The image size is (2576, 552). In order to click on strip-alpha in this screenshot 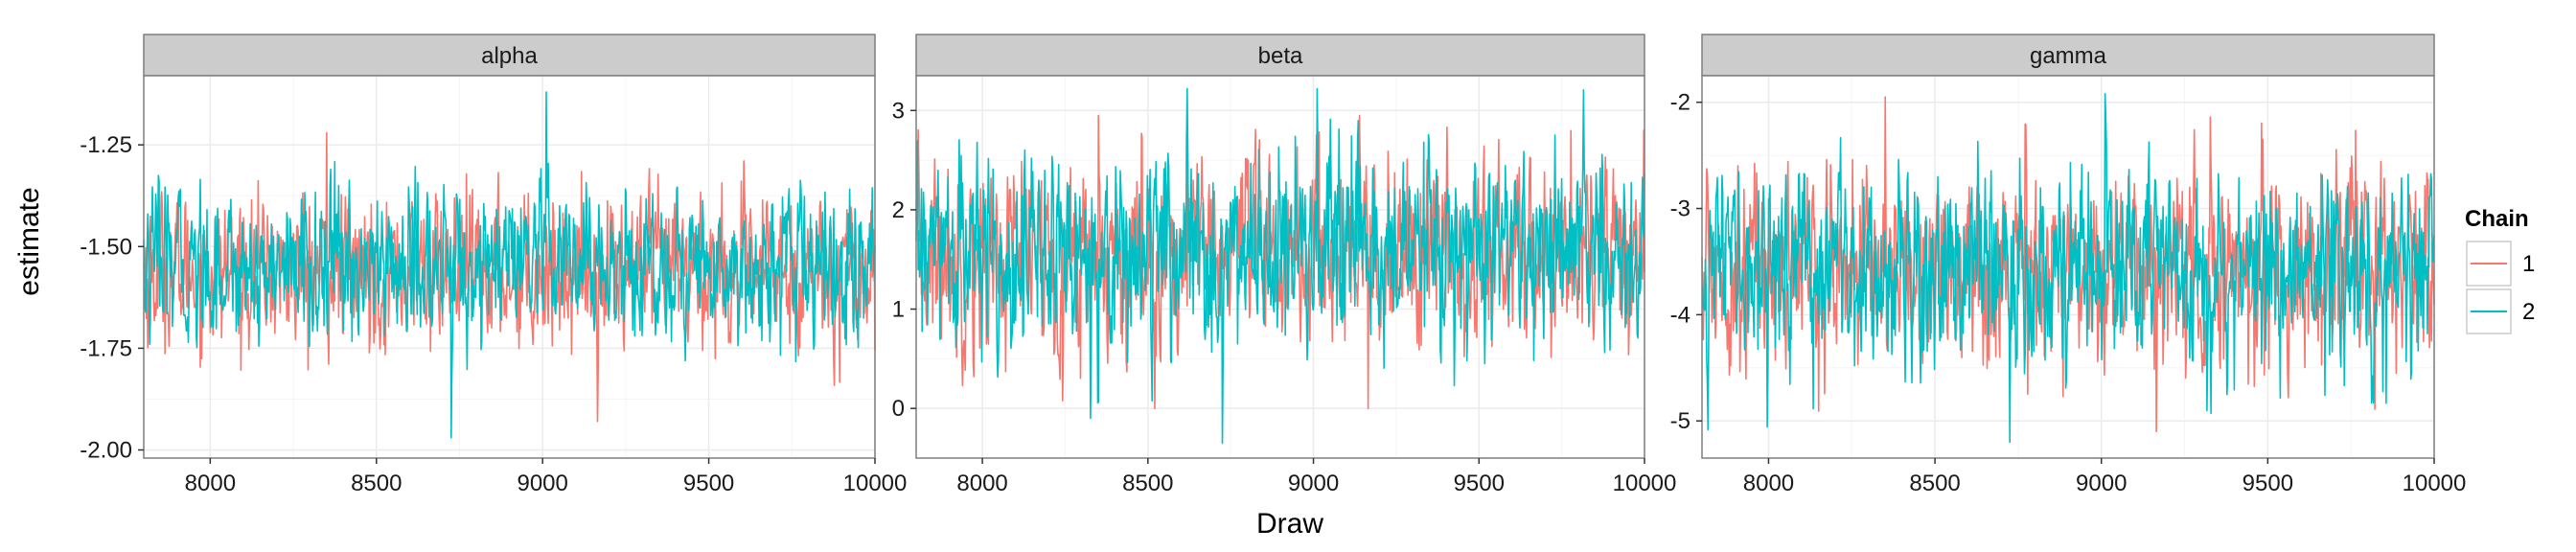, I will do `click(510, 55)`.